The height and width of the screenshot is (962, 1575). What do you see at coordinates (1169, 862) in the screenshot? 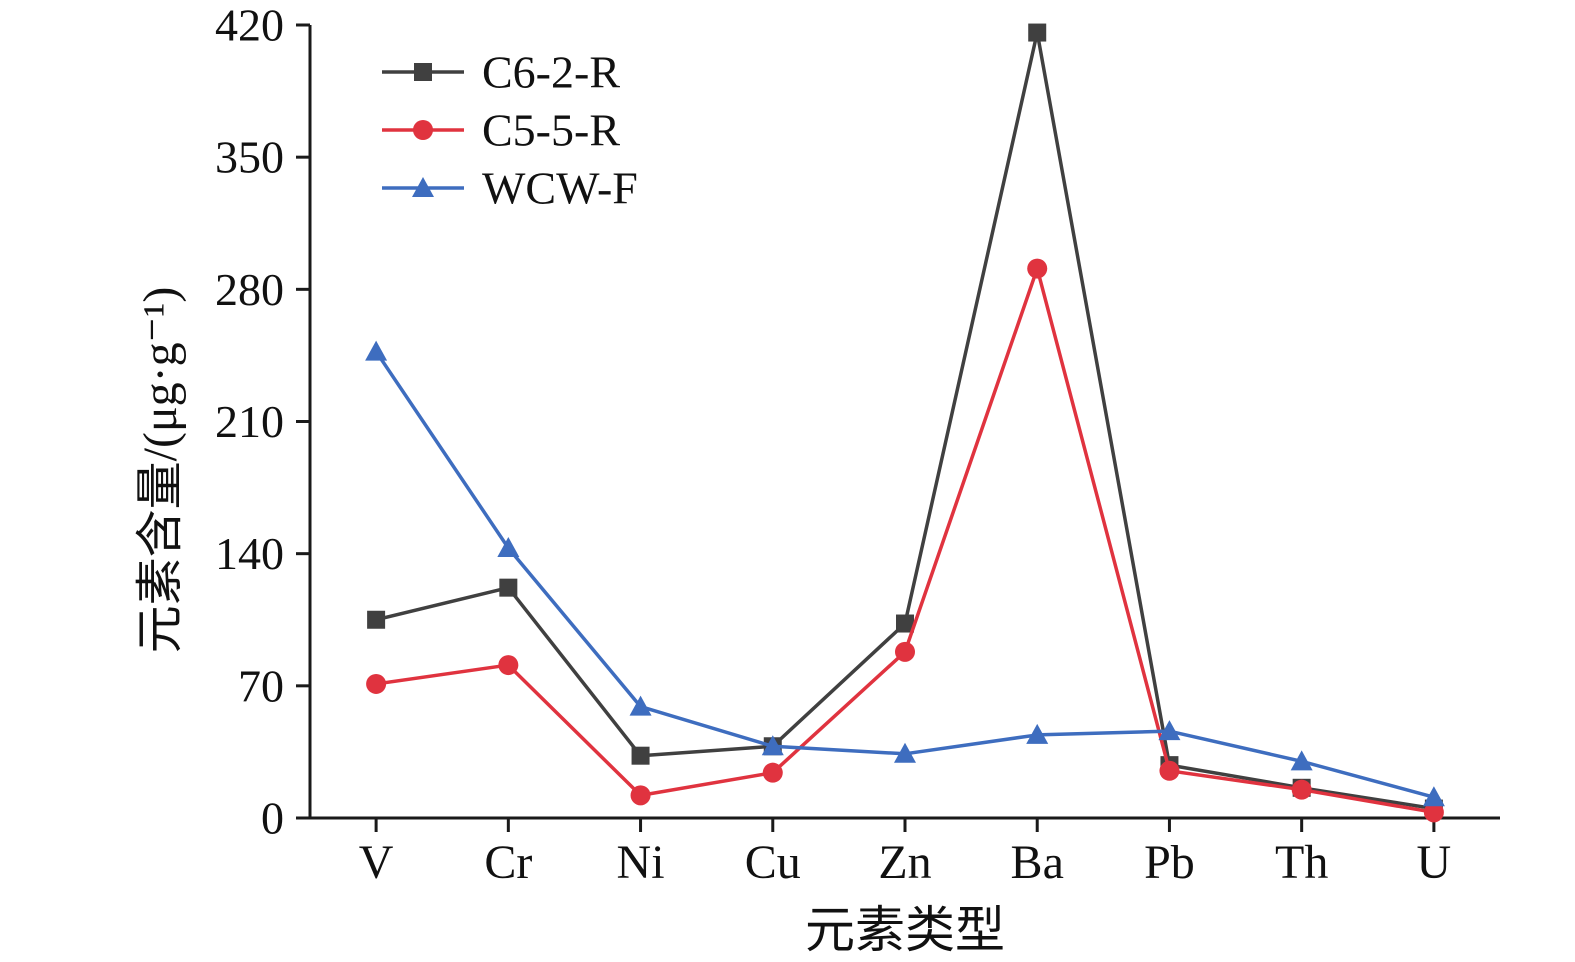
I see `x-tick-label: Pb` at bounding box center [1169, 862].